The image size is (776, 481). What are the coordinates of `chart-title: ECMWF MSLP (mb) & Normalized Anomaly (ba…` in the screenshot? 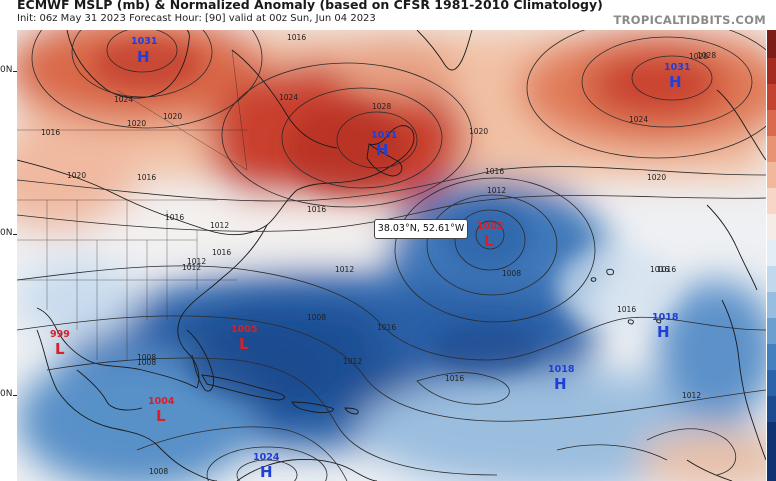 It's located at (310, 6).